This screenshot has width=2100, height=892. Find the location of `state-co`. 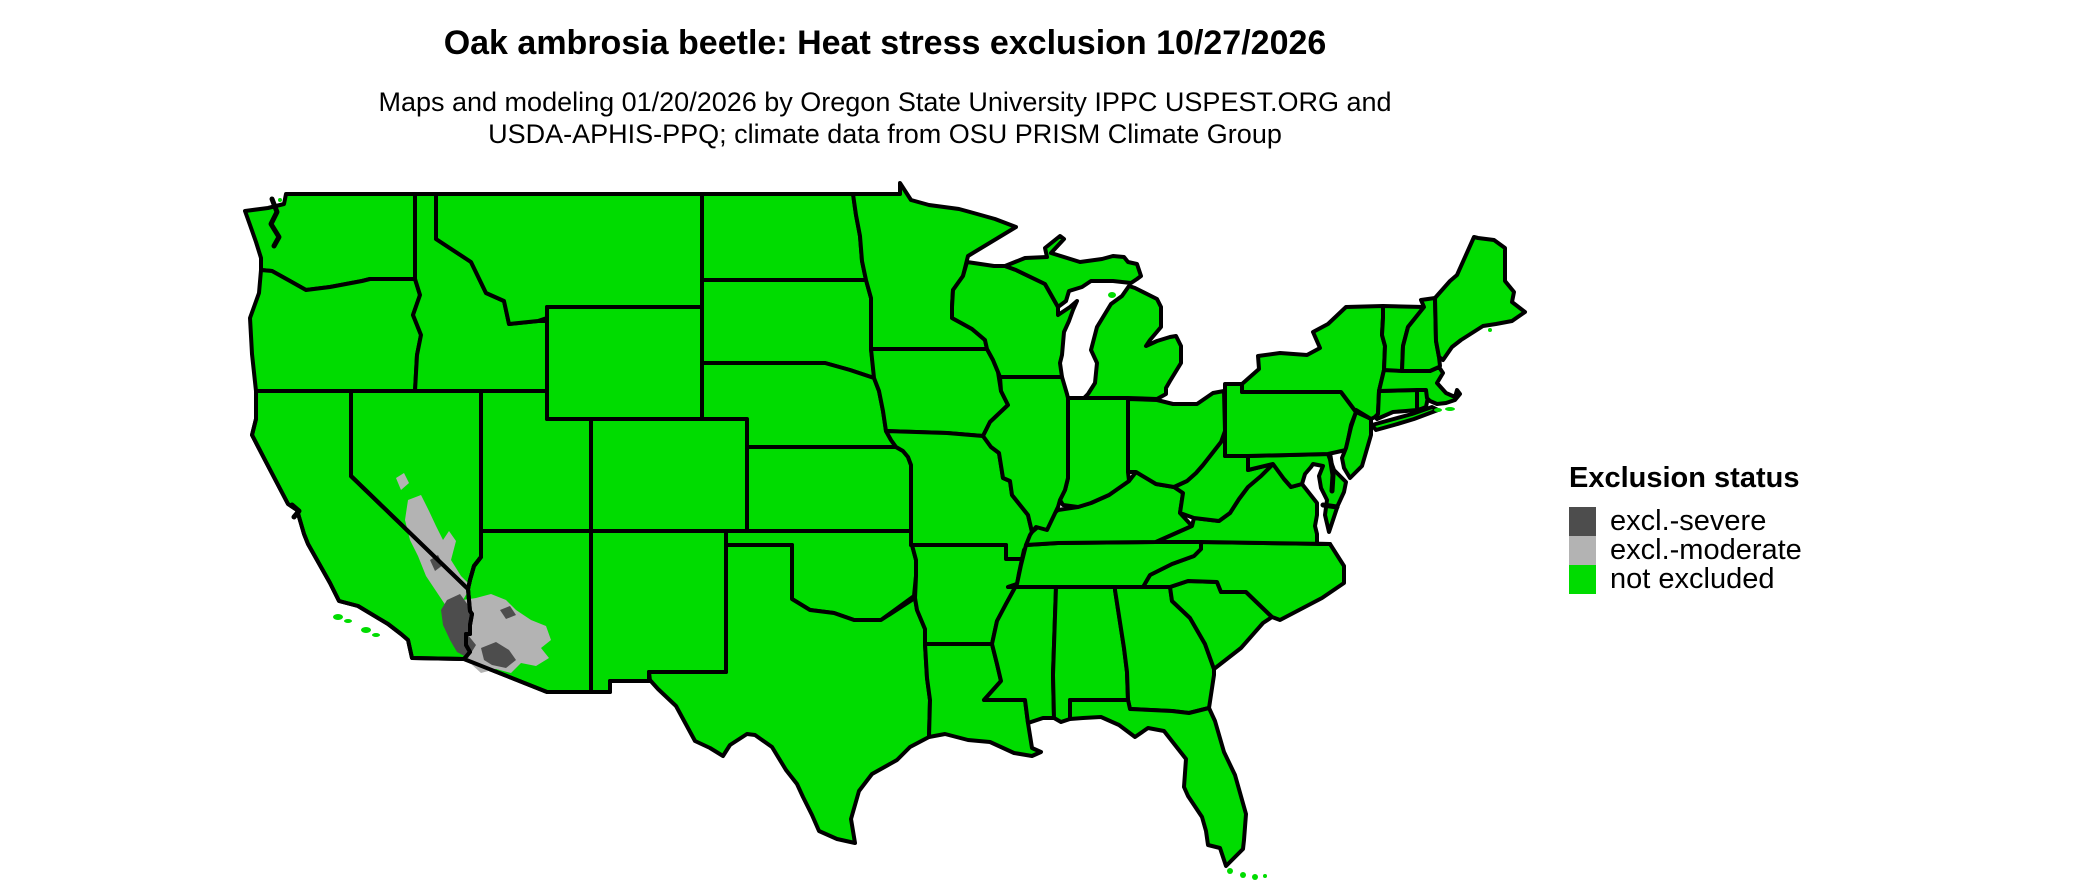

state-co is located at coordinates (669, 475).